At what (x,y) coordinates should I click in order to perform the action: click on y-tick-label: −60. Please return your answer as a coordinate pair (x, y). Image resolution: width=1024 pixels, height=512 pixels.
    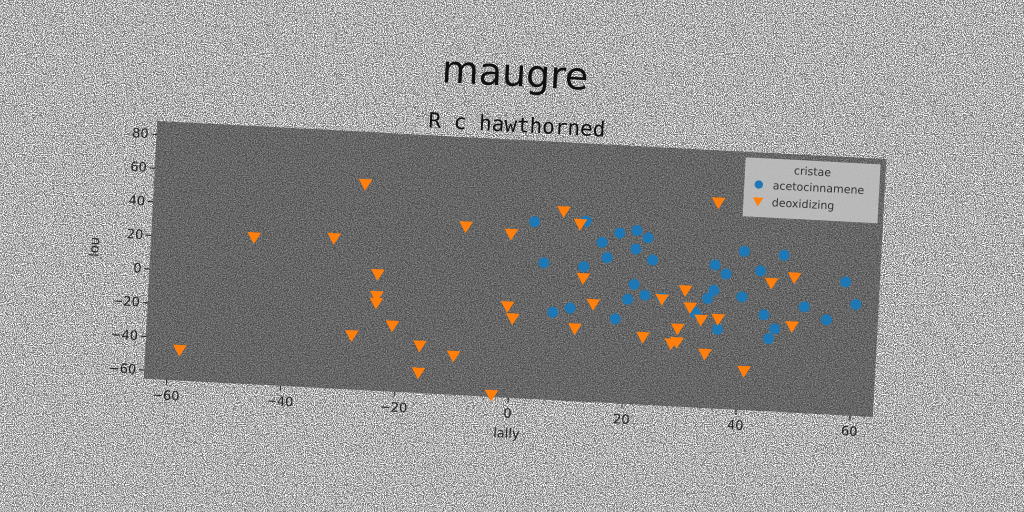
    Looking at the image, I should click on (122, 369).